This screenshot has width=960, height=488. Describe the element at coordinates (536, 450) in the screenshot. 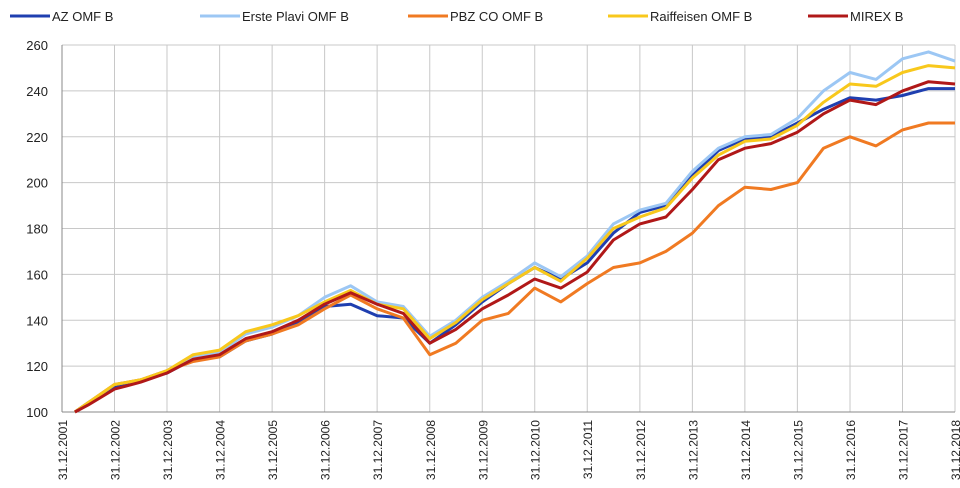

I see `x-tick-label: 31.12.2010` at that location.